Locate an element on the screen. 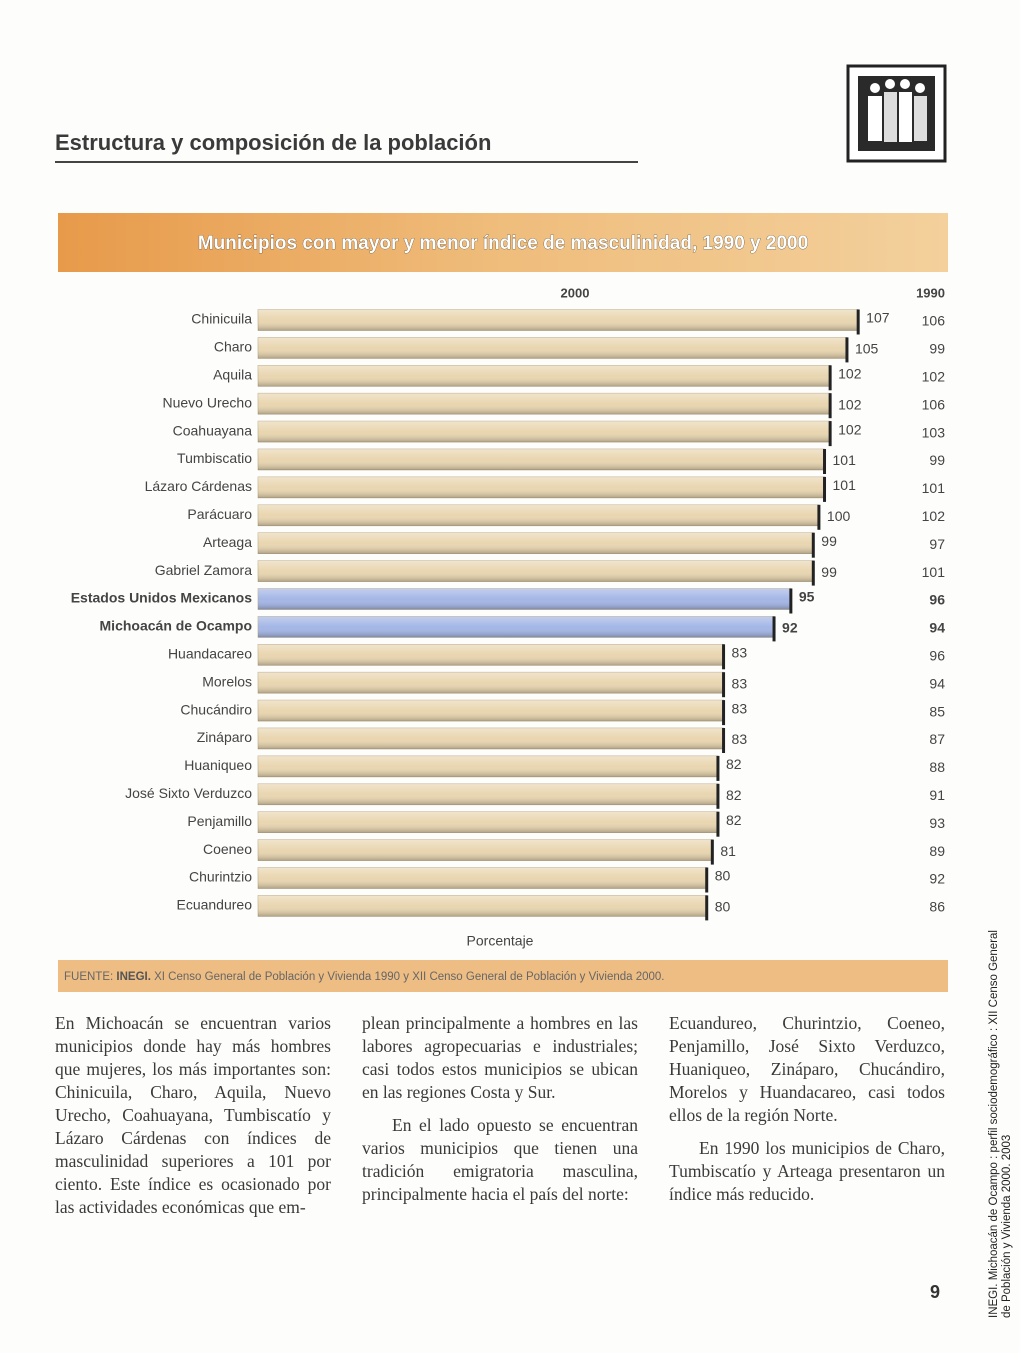  value-1990: 86 is located at coordinates (937, 907).